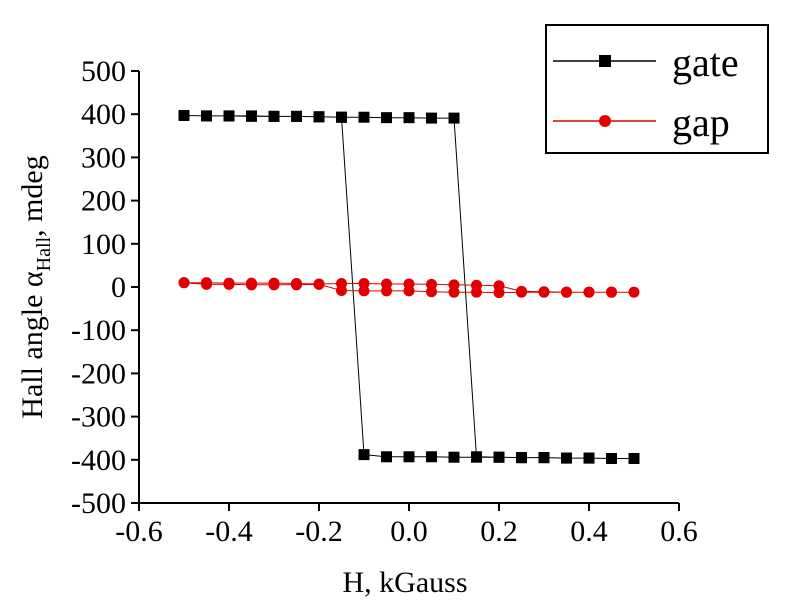 Image resolution: width=790 pixels, height=605 pixels. I want to click on y-tick-label: 200, so click(103, 201).